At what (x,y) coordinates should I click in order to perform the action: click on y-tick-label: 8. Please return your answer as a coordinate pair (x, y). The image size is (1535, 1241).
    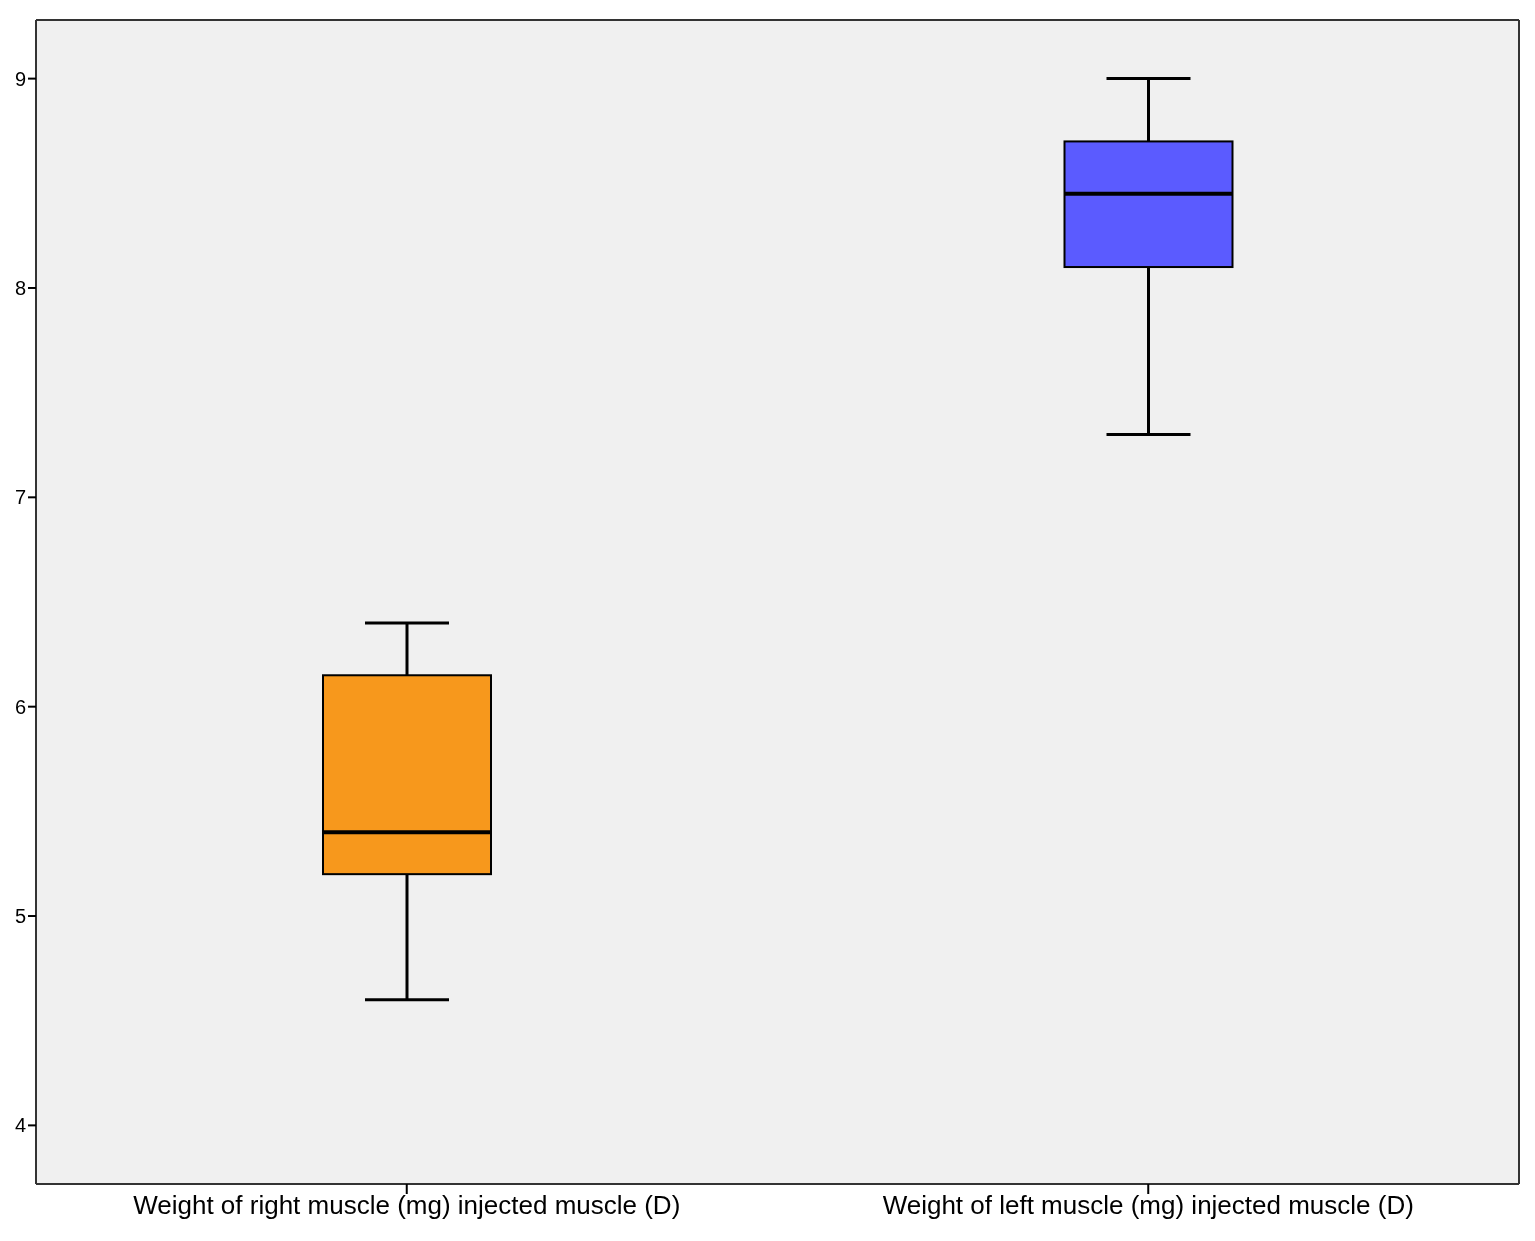
    Looking at the image, I should click on (20, 288).